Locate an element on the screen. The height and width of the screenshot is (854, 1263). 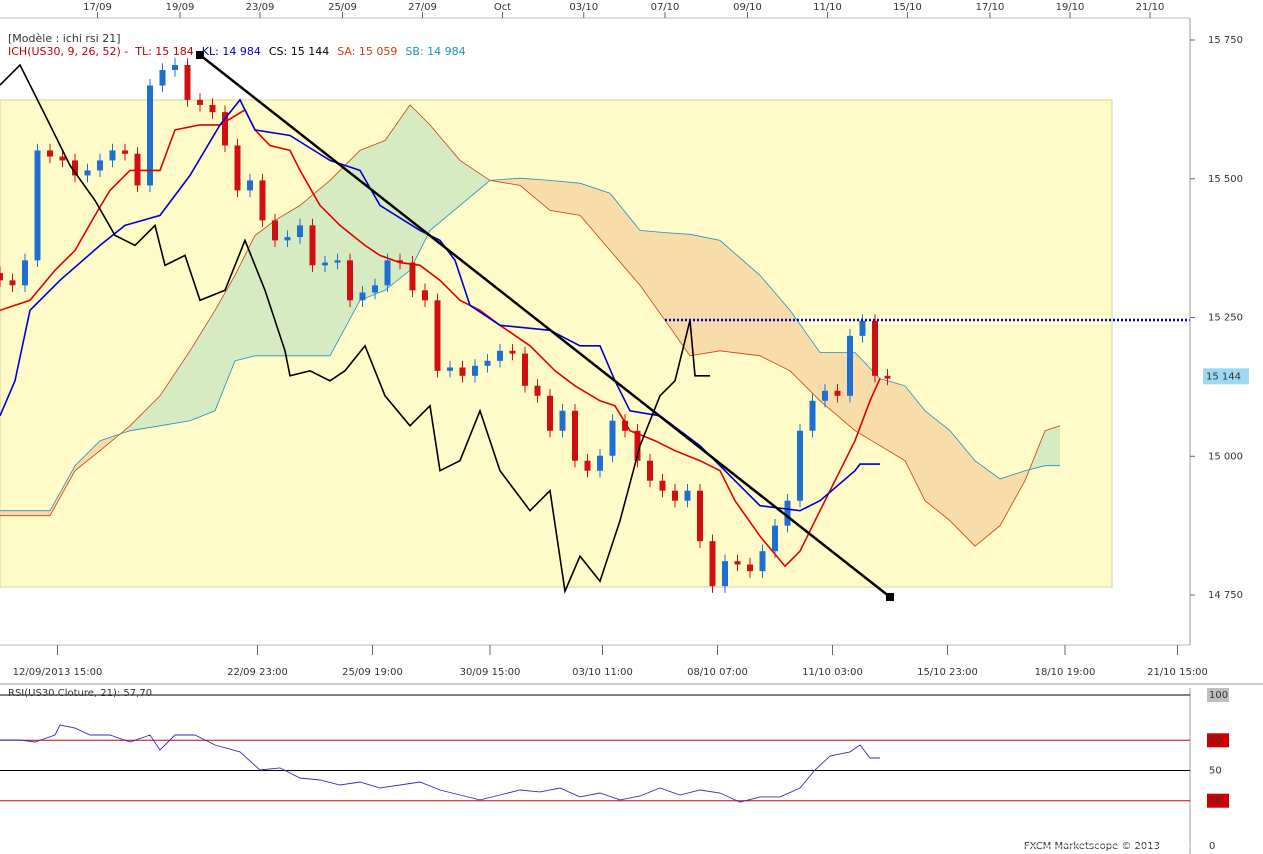
x-tick-label: 30/09 15:00 is located at coordinates (490, 672).